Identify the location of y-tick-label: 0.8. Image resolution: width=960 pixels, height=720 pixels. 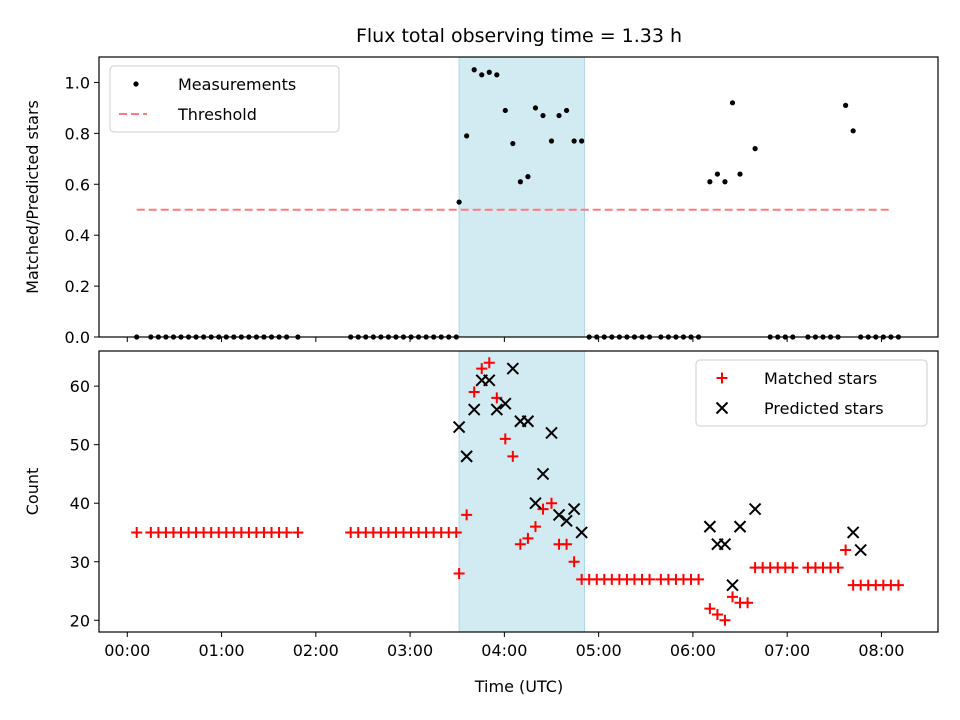
(77, 133).